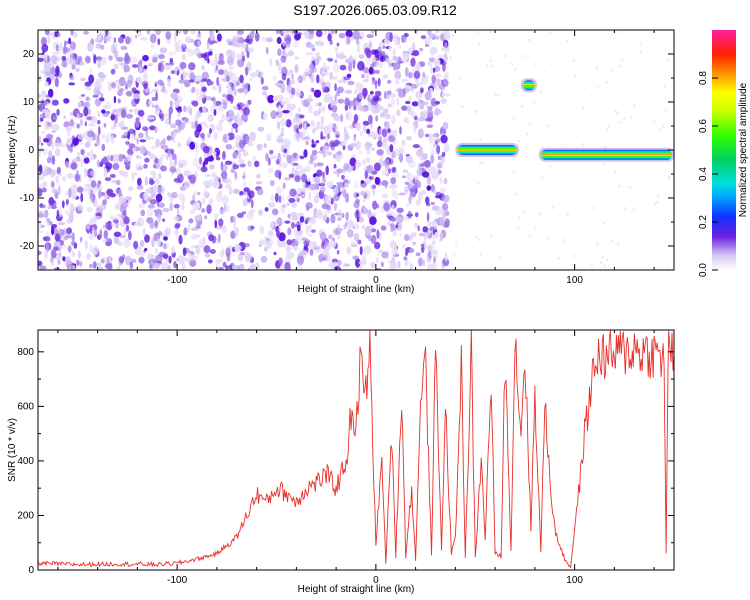  What do you see at coordinates (12, 450) in the screenshot?
I see `snr-ylabel: SNR (10 * v/v)` at bounding box center [12, 450].